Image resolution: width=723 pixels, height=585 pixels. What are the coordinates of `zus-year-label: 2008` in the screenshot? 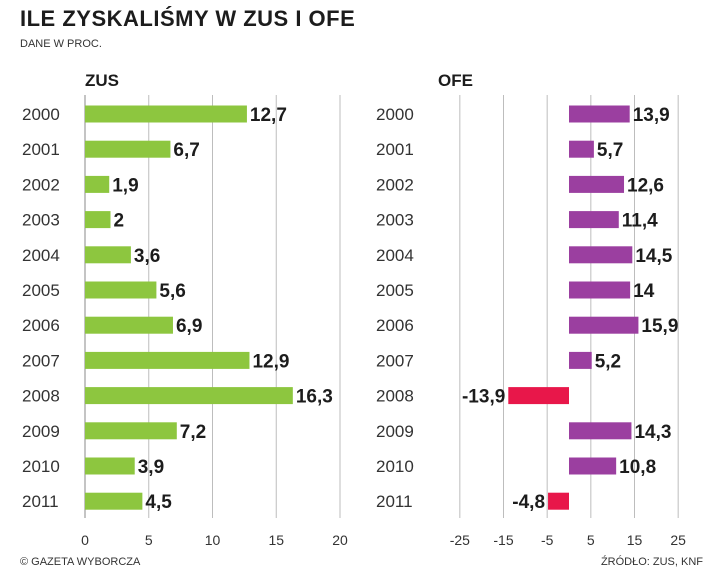 It's located at (41, 396).